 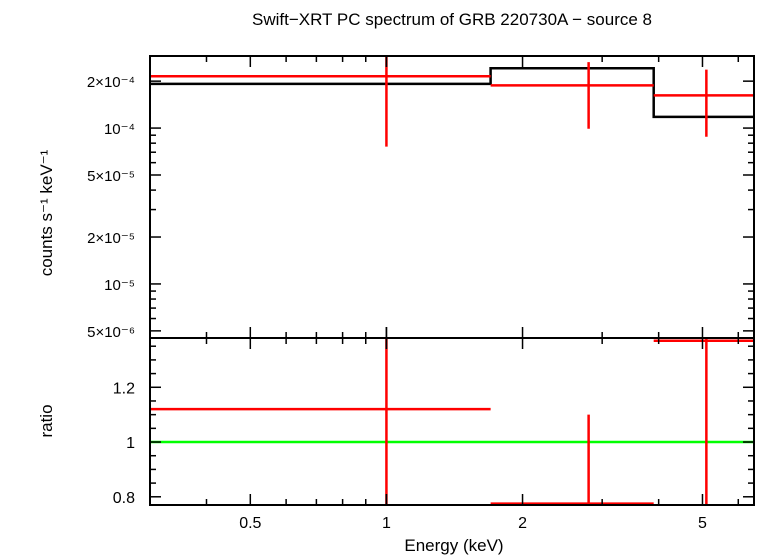 I want to click on x-tick-label: 0.5, so click(x=250, y=523).